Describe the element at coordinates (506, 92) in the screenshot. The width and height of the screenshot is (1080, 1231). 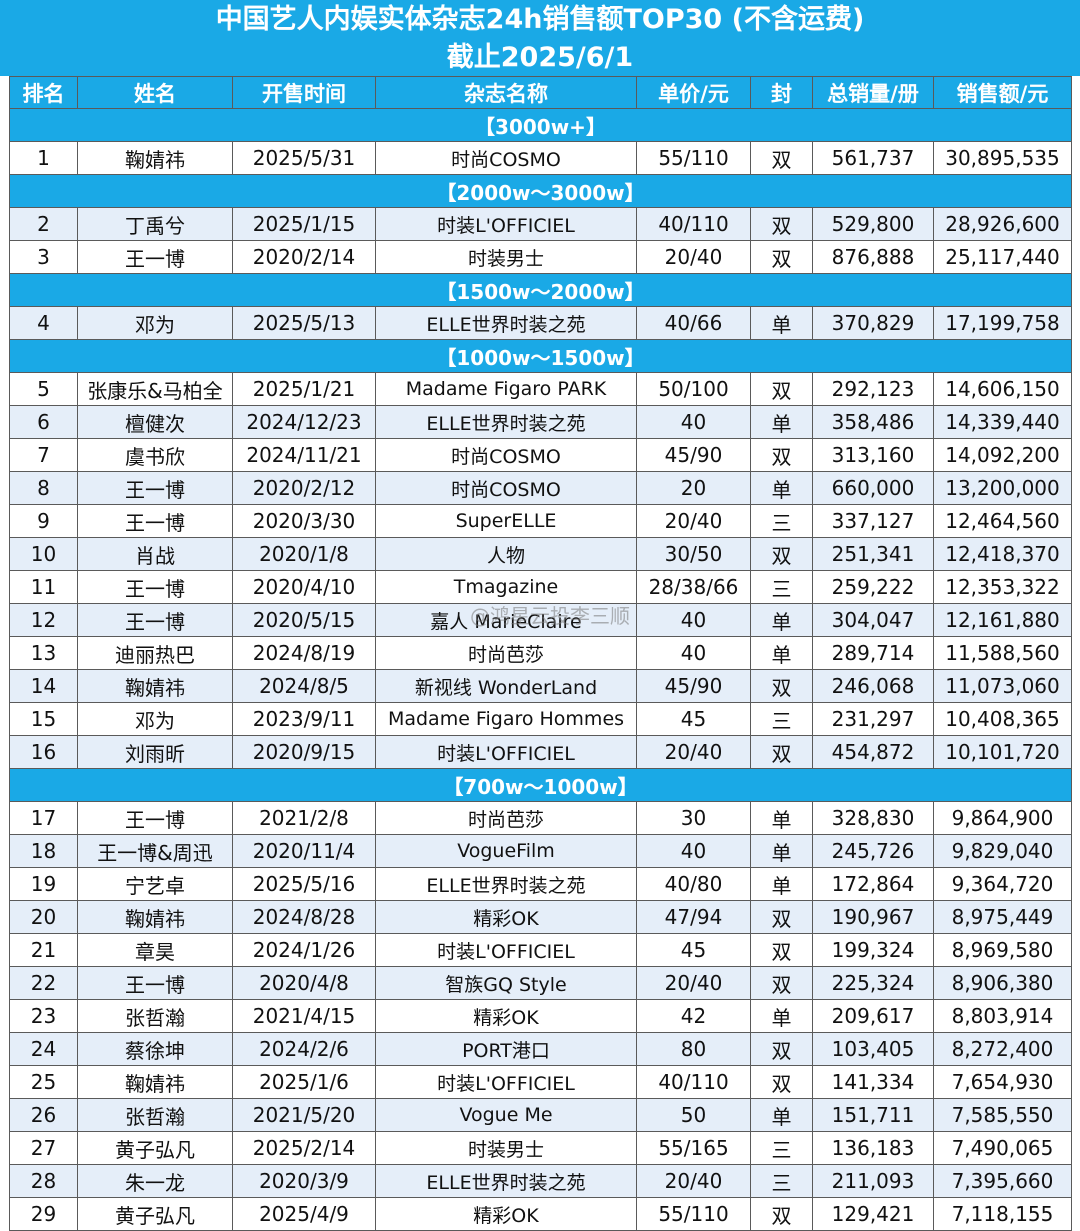
I see `header-magazine: 杂志名称` at that location.